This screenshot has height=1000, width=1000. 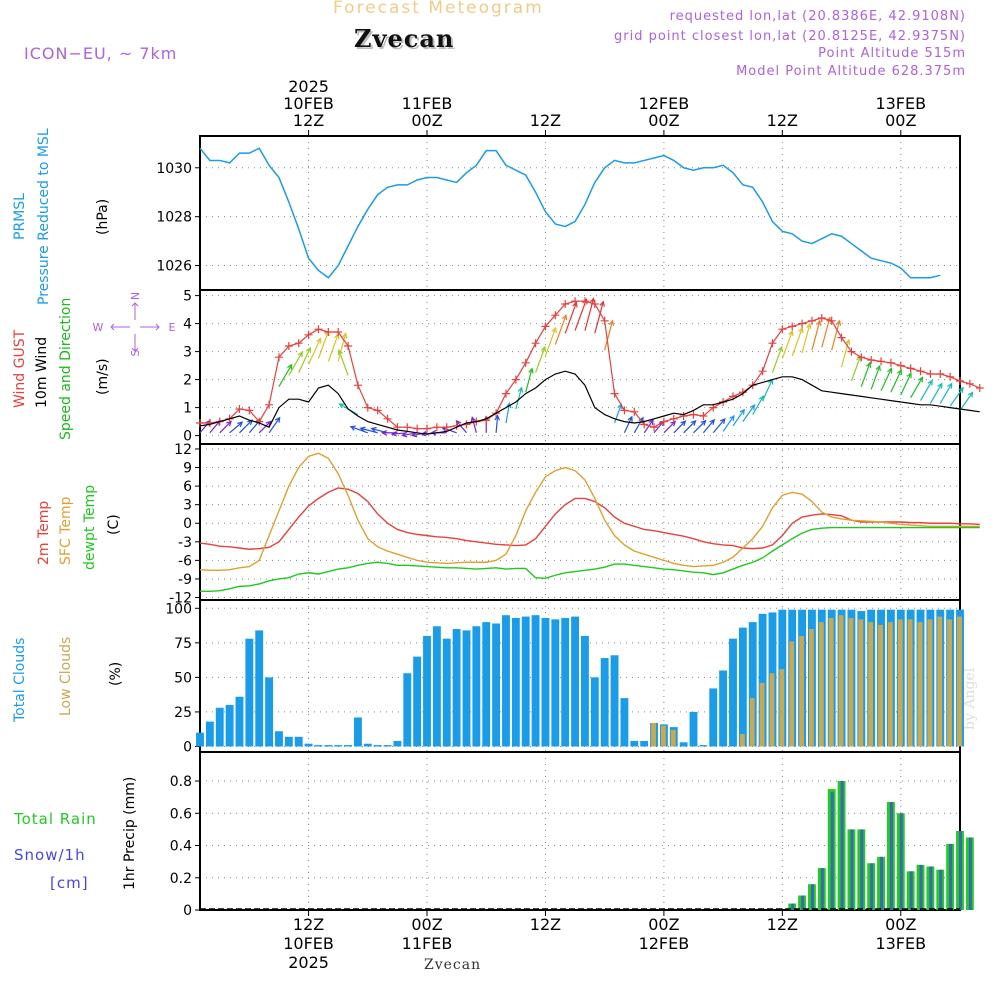 What do you see at coordinates (101, 53) in the screenshot?
I see `model-label: ICON−EU, ~ 7km` at bounding box center [101, 53].